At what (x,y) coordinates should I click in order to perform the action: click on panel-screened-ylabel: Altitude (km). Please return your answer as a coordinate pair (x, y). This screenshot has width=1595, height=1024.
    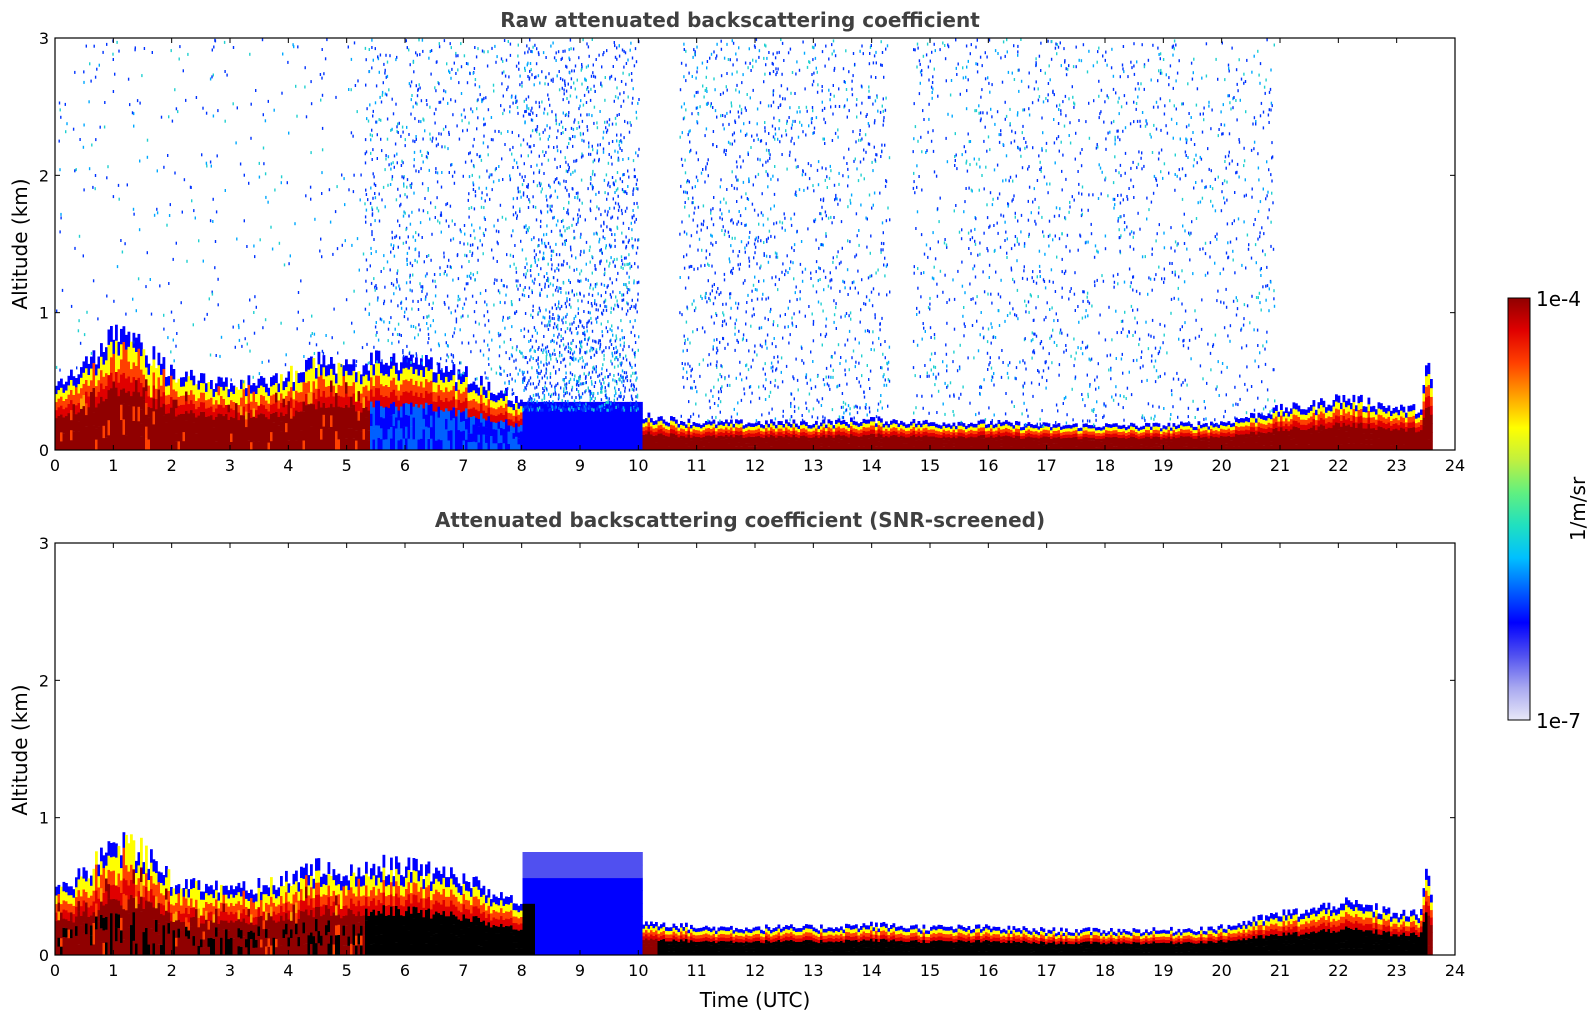
    Looking at the image, I should click on (20, 749).